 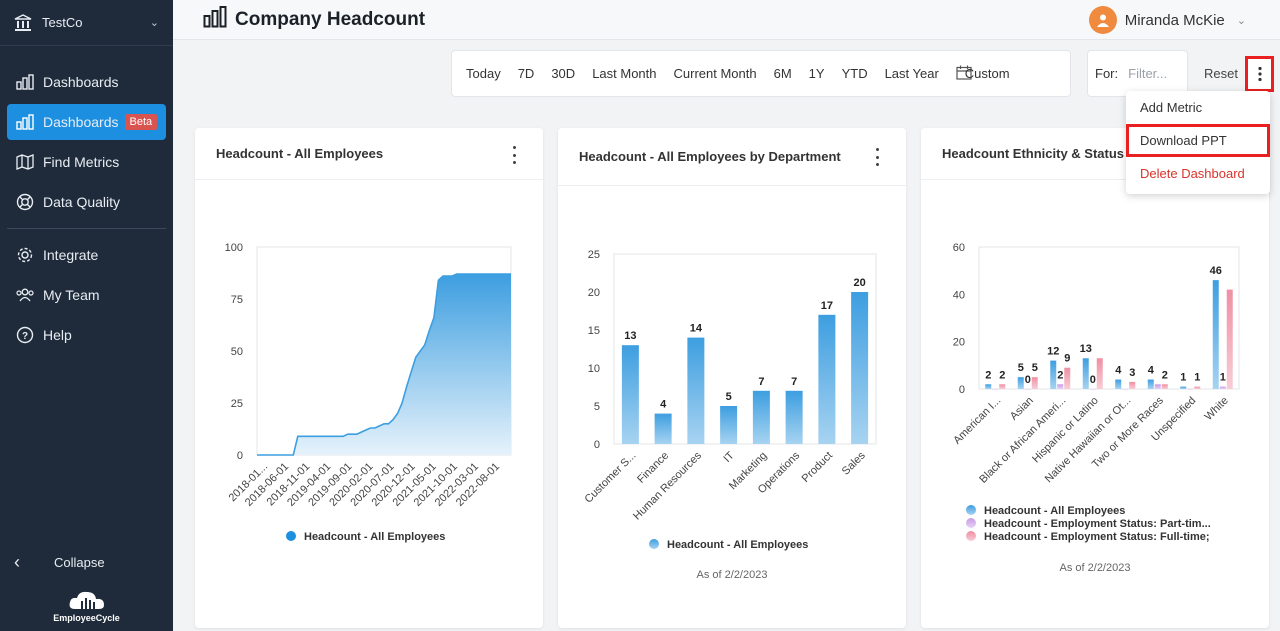 What do you see at coordinates (827, 306) in the screenshot?
I see `data-label: 17` at bounding box center [827, 306].